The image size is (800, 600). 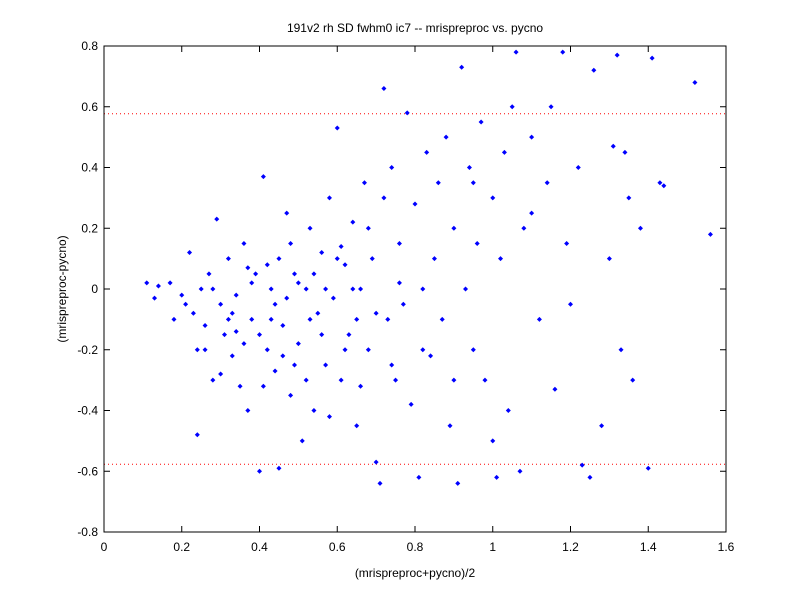 What do you see at coordinates (726, 547) in the screenshot?
I see `x-tick-label: 1.6` at bounding box center [726, 547].